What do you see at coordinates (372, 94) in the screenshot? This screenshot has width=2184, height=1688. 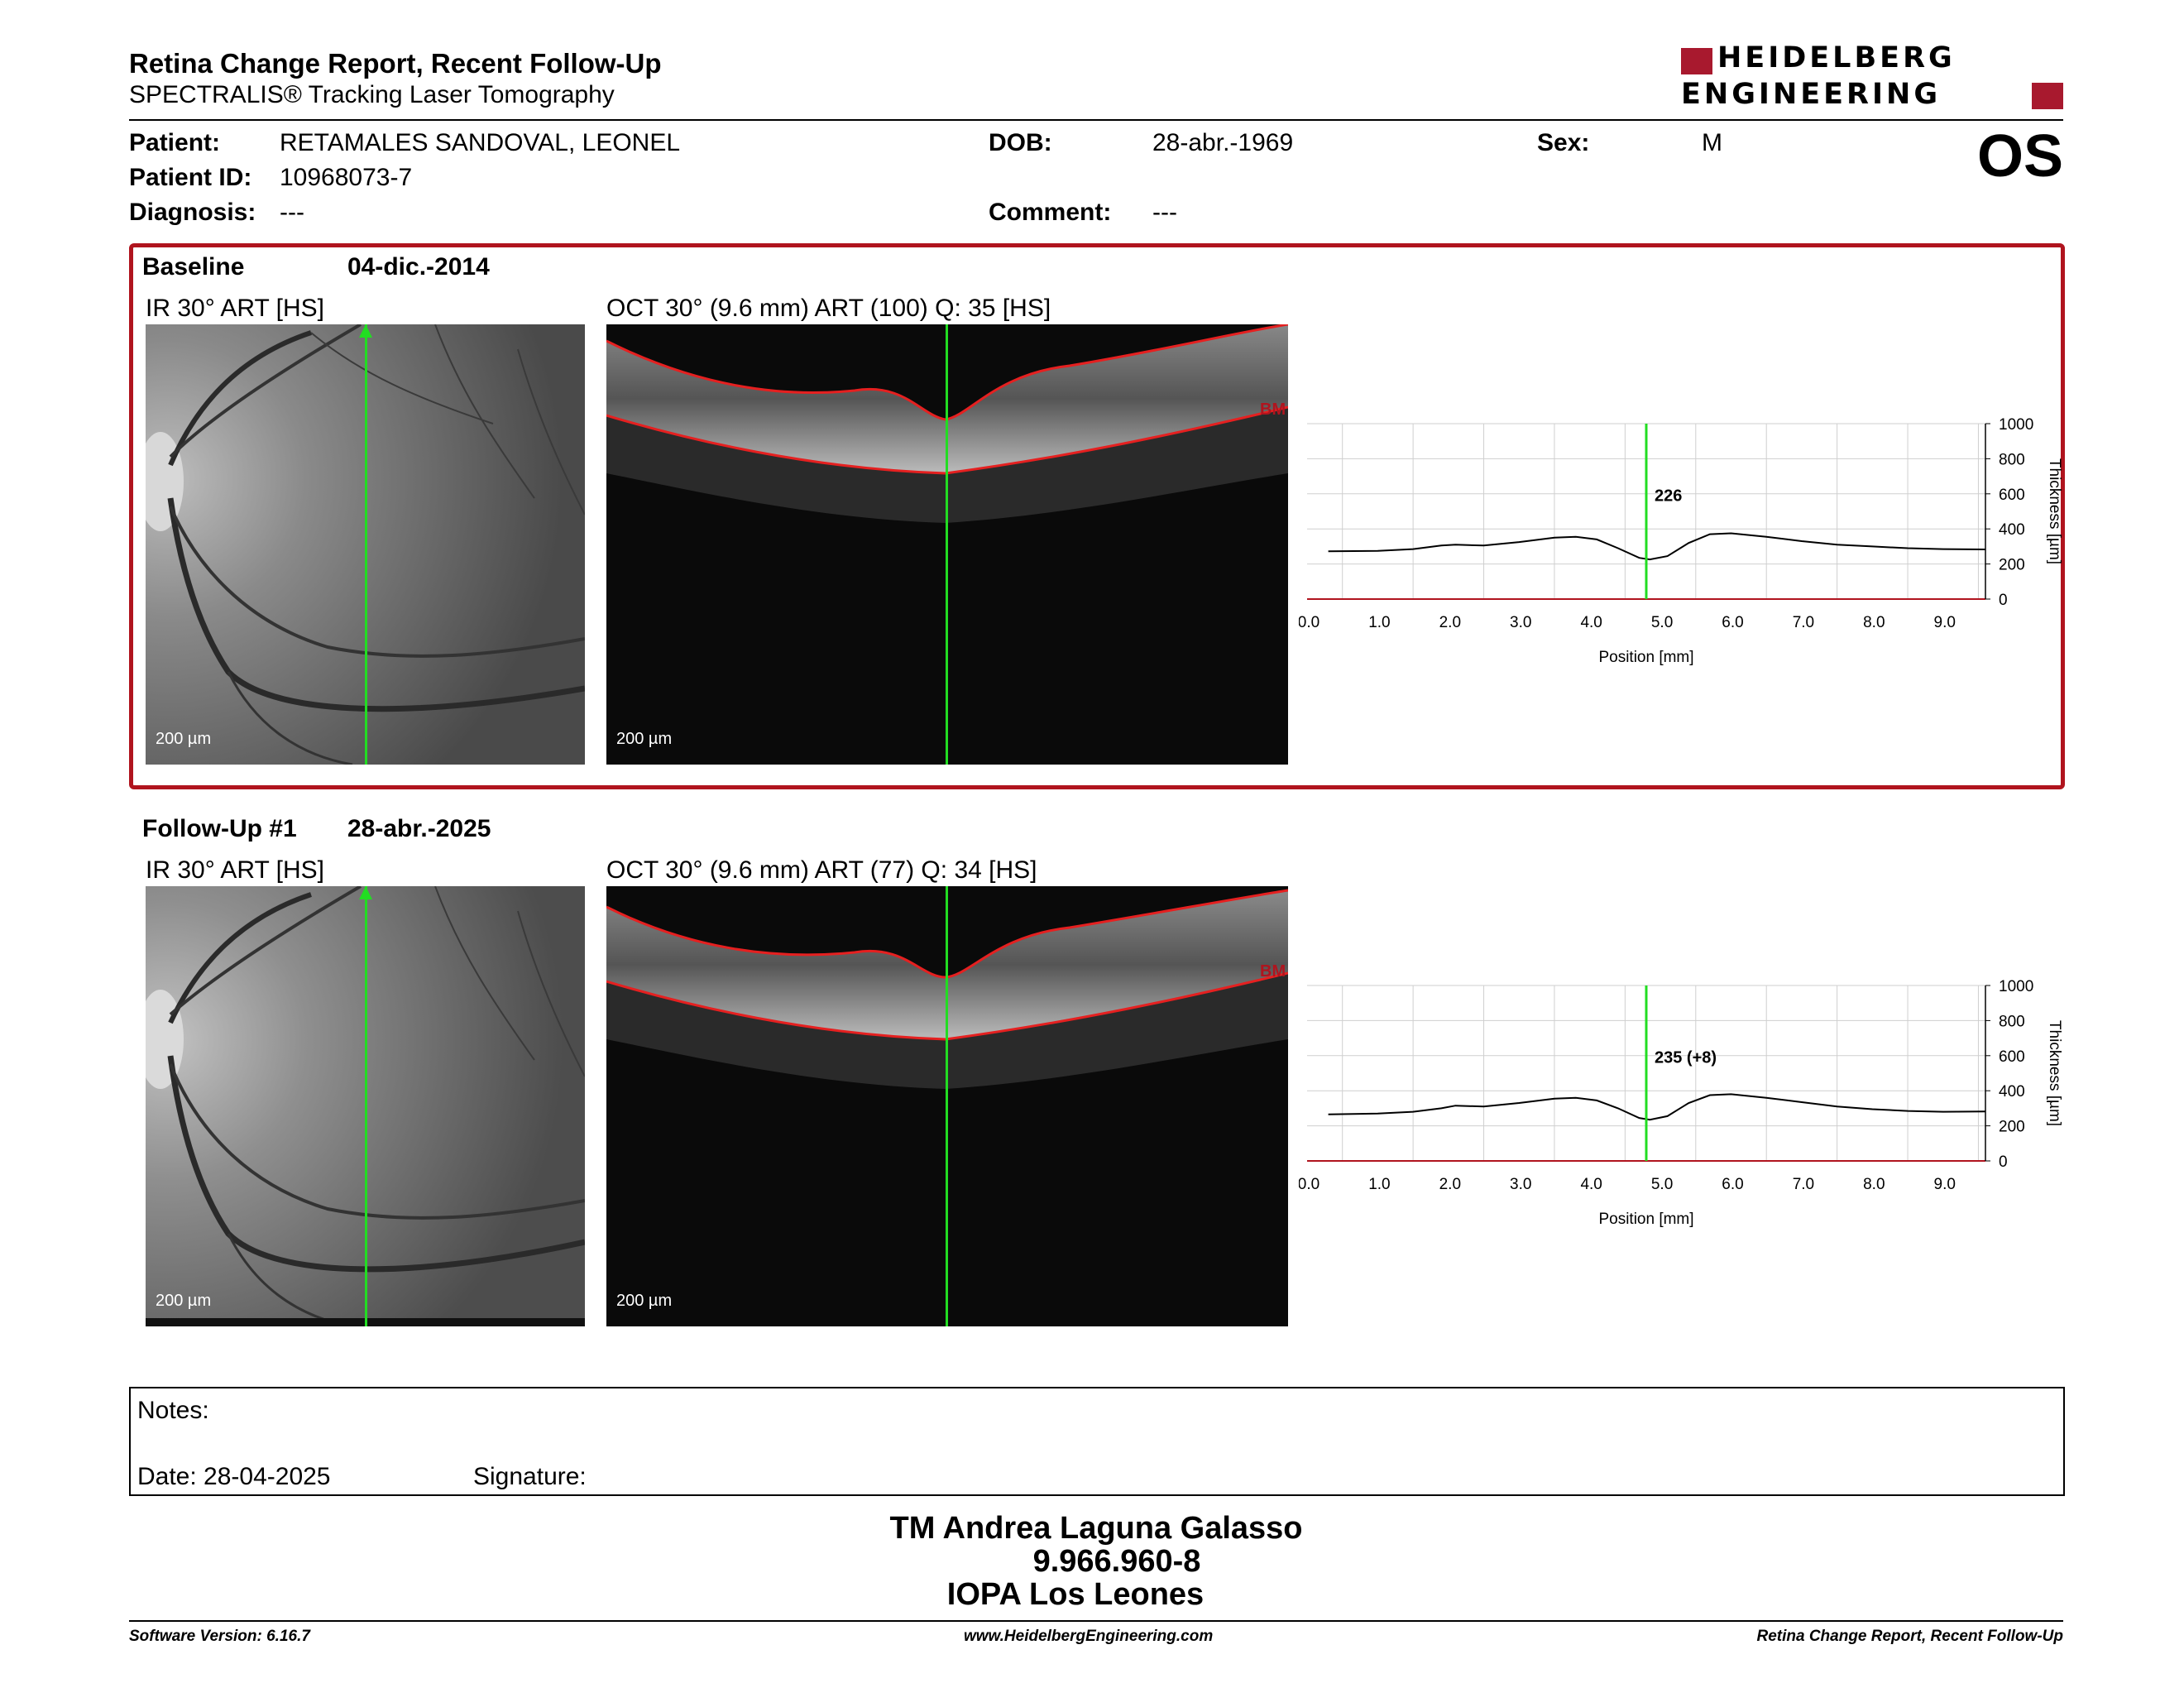 I see `report-subtitle: SPECTRALIS® Tracking Laser Tomography` at bounding box center [372, 94].